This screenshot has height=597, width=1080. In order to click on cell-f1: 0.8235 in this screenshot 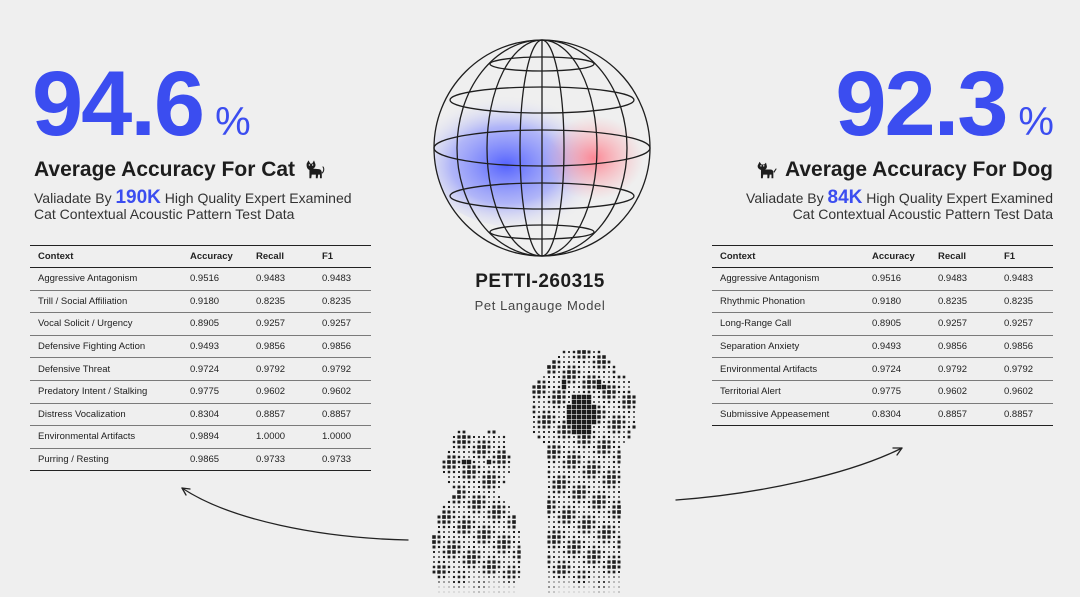, I will do `click(342, 302)`.